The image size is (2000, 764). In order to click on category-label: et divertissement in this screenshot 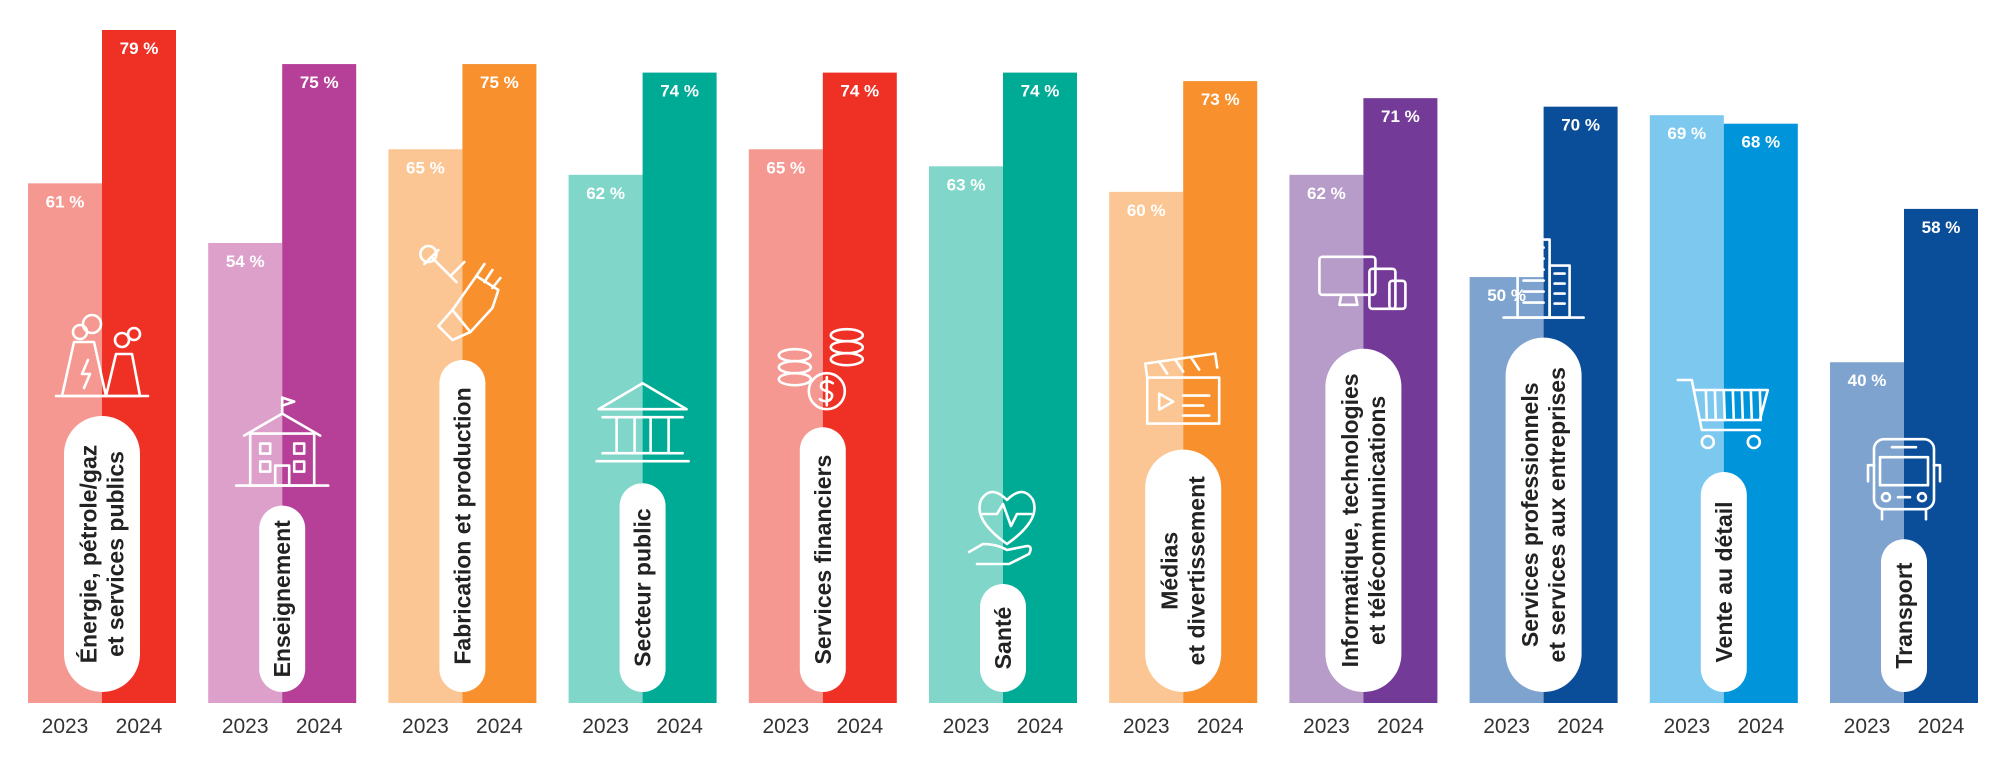, I will do `click(1197, 571)`.